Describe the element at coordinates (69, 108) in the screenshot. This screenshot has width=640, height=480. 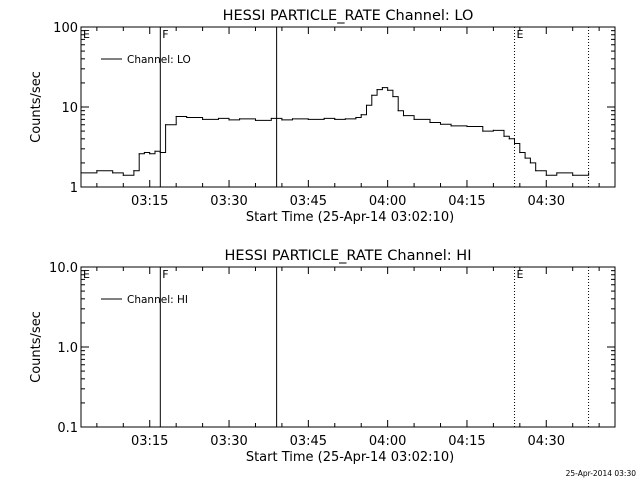
I see `y-tick-label: 10` at that location.